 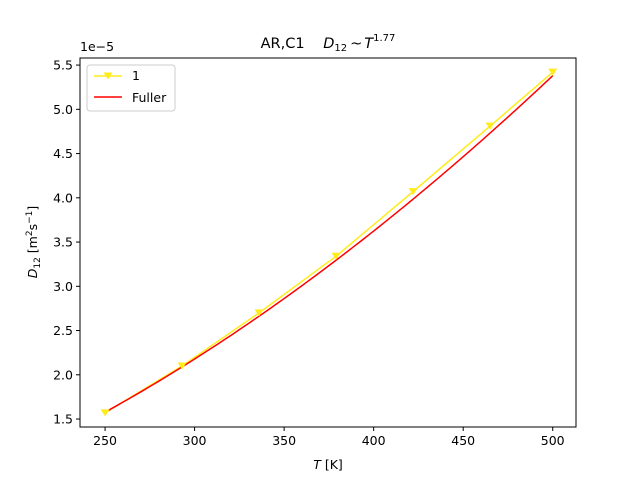 What do you see at coordinates (63, 330) in the screenshot?
I see `y-tick-label: 2.5` at bounding box center [63, 330].